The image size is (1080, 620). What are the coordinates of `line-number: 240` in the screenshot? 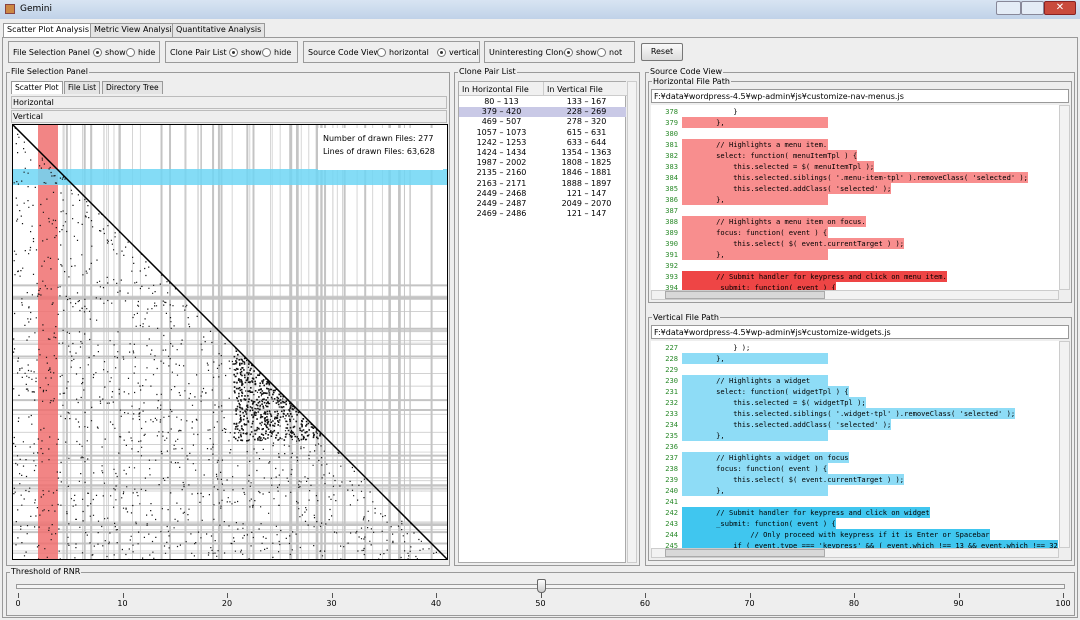 It's located at (671, 490).